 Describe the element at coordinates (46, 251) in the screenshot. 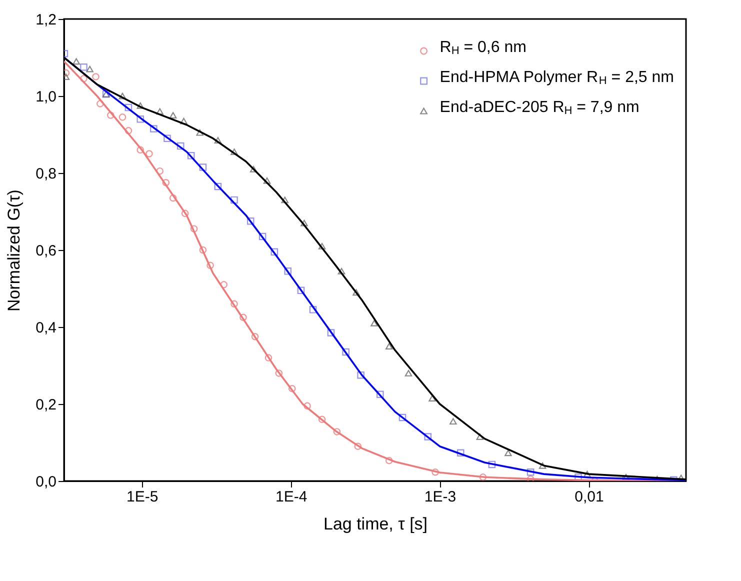

I see `y-tick-label: 0,6` at that location.